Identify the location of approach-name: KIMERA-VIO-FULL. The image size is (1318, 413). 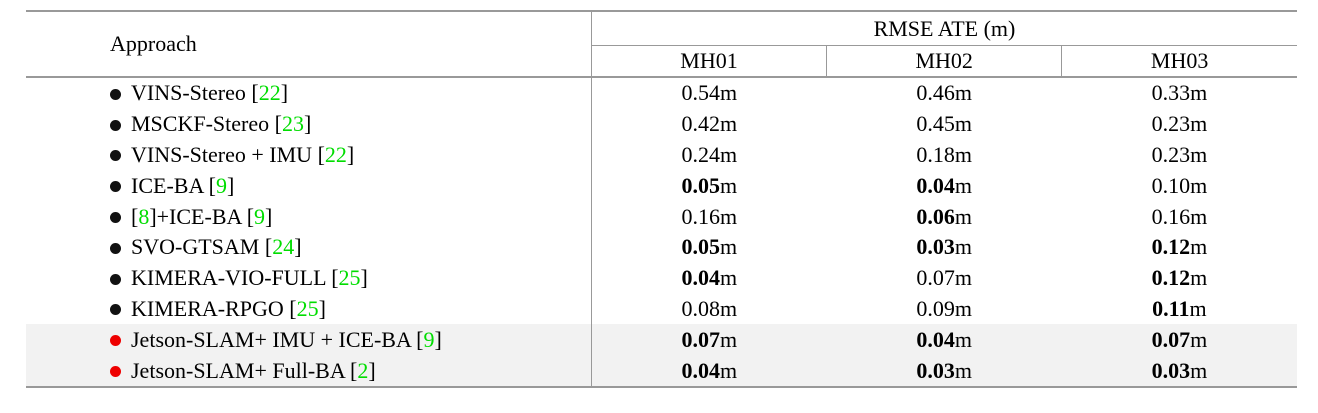
(228, 278).